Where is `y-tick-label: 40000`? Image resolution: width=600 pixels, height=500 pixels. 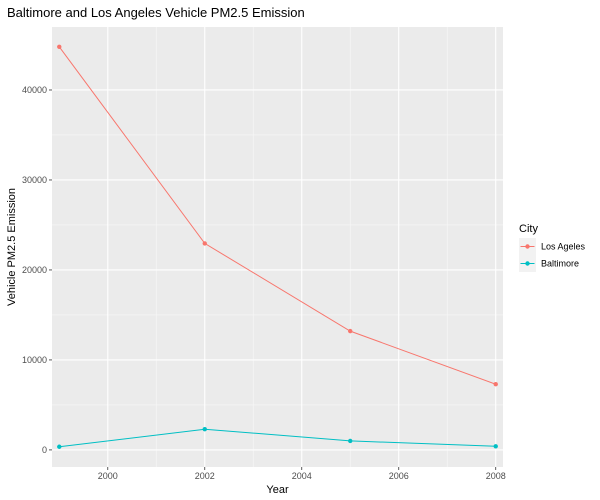 y-tick-label: 40000 is located at coordinates (34, 90).